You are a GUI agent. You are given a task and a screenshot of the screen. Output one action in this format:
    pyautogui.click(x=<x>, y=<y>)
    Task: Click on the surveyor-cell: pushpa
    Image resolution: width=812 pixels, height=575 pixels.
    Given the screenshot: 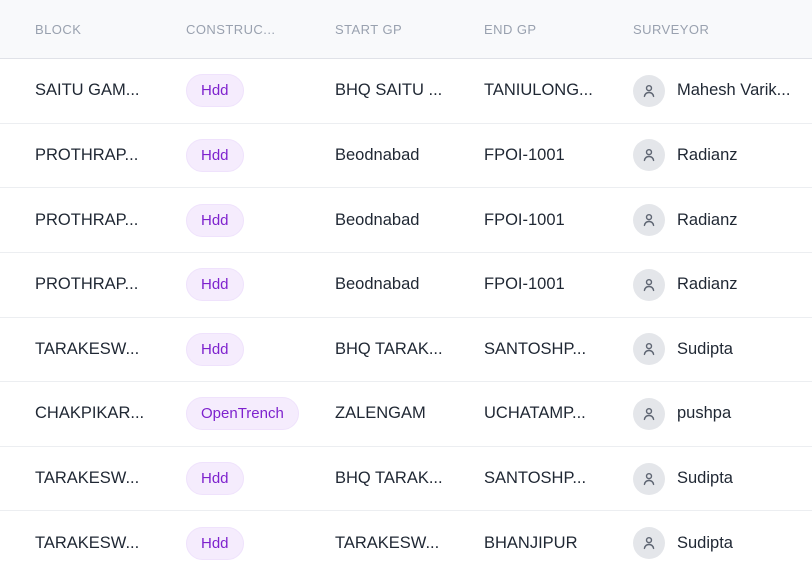 What is the action you would take?
    pyautogui.click(x=722, y=413)
    